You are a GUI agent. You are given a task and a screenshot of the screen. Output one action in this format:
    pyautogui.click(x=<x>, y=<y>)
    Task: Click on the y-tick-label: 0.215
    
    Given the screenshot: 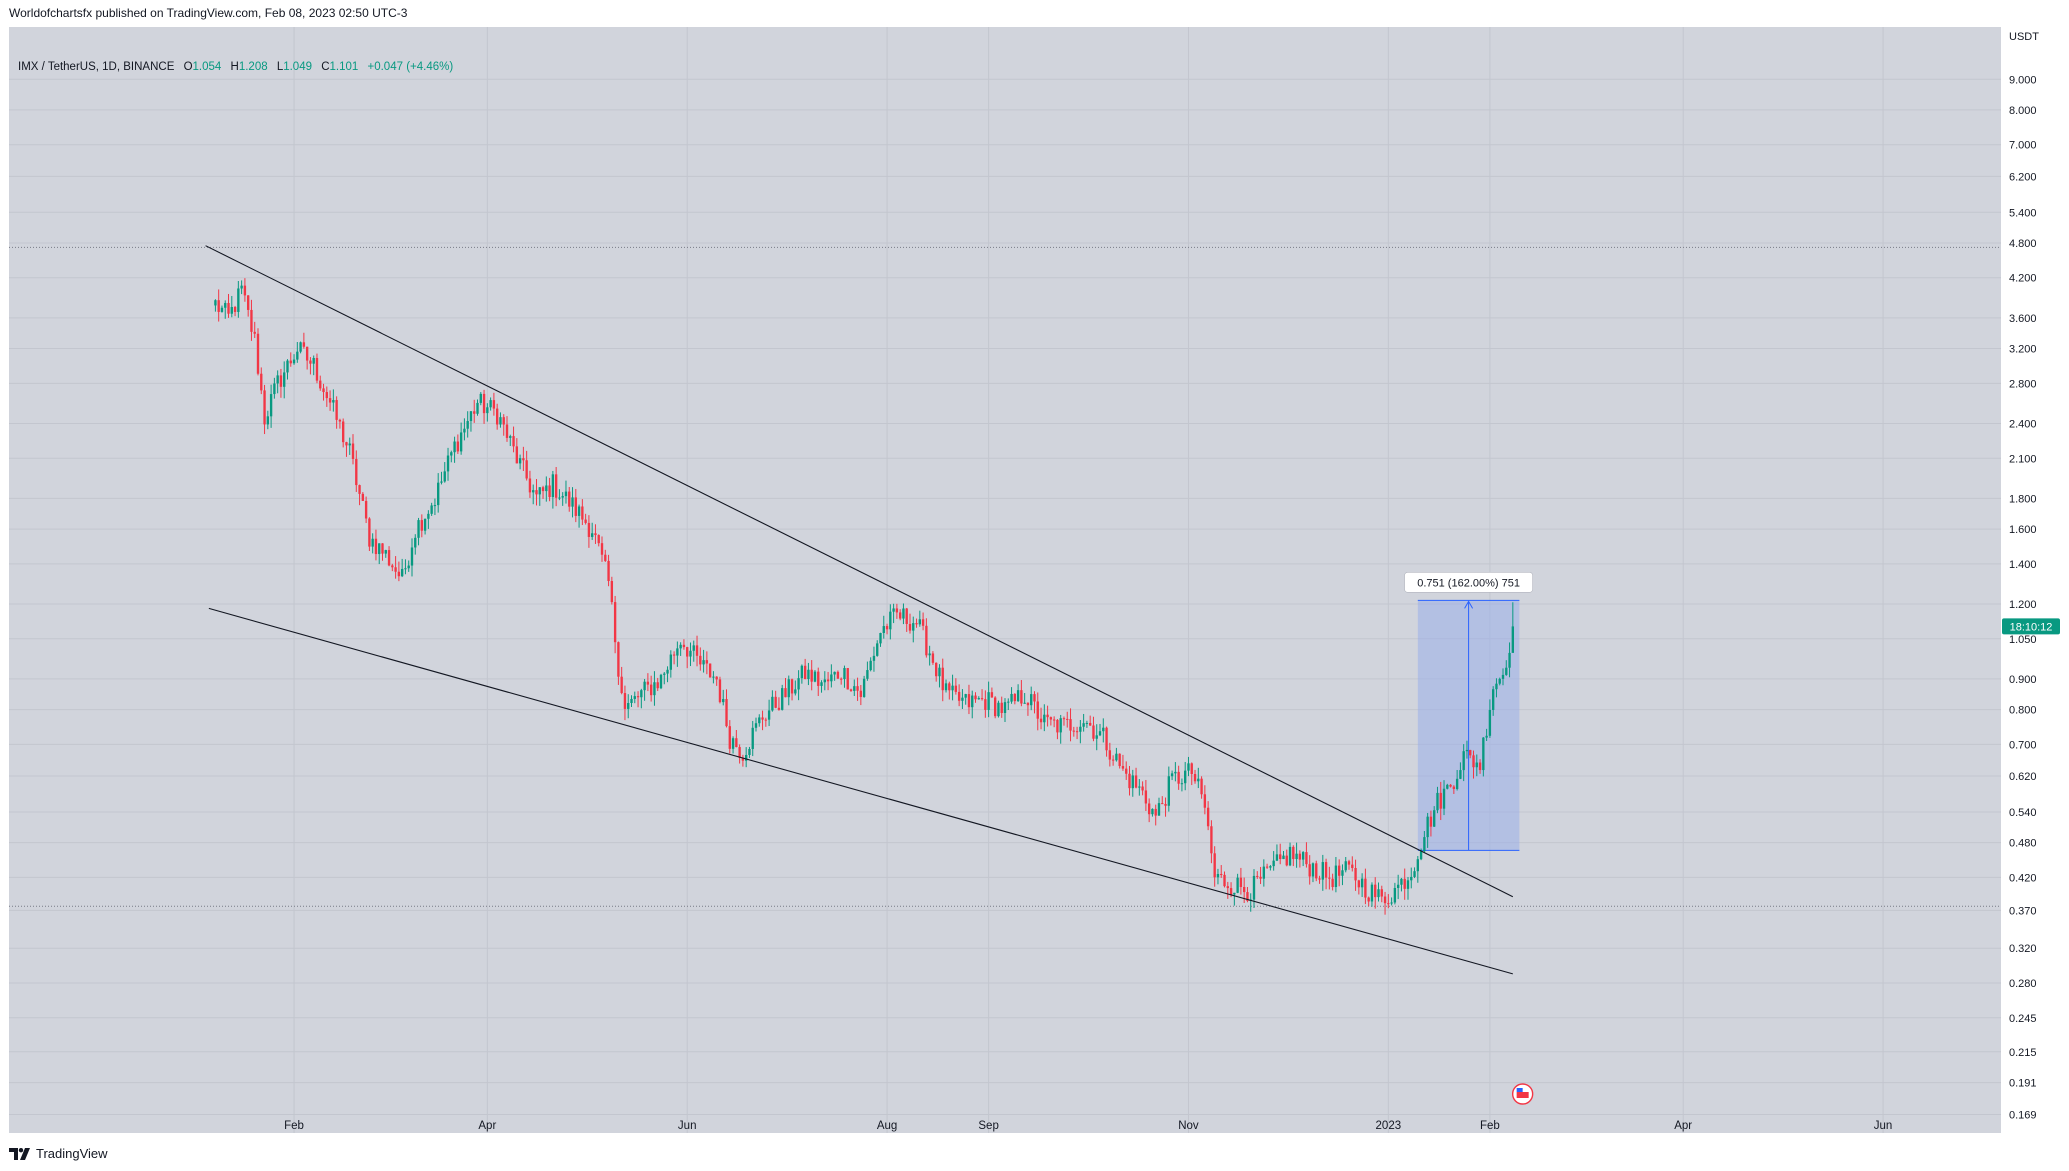 What is the action you would take?
    pyautogui.click(x=2023, y=1053)
    